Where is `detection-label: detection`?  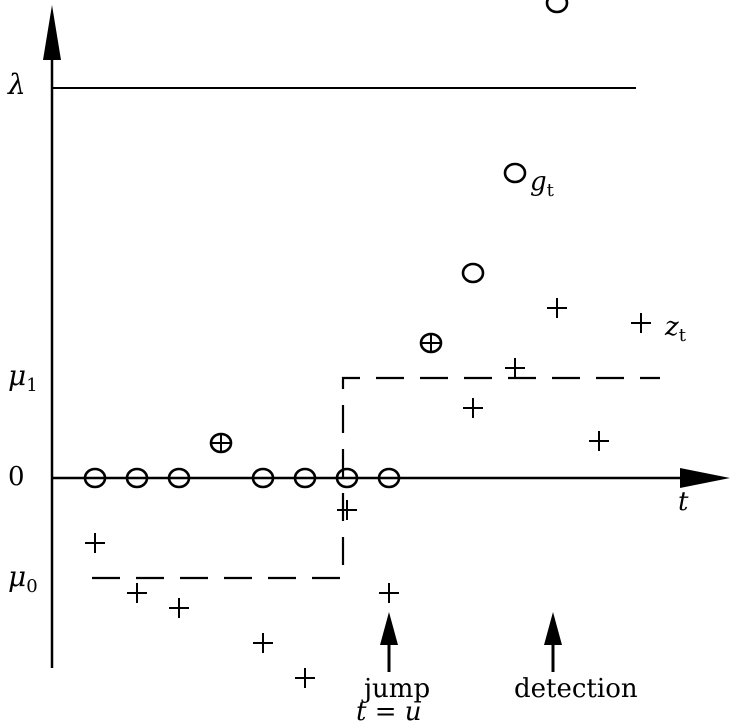
detection-label: detection is located at coordinates (576, 689).